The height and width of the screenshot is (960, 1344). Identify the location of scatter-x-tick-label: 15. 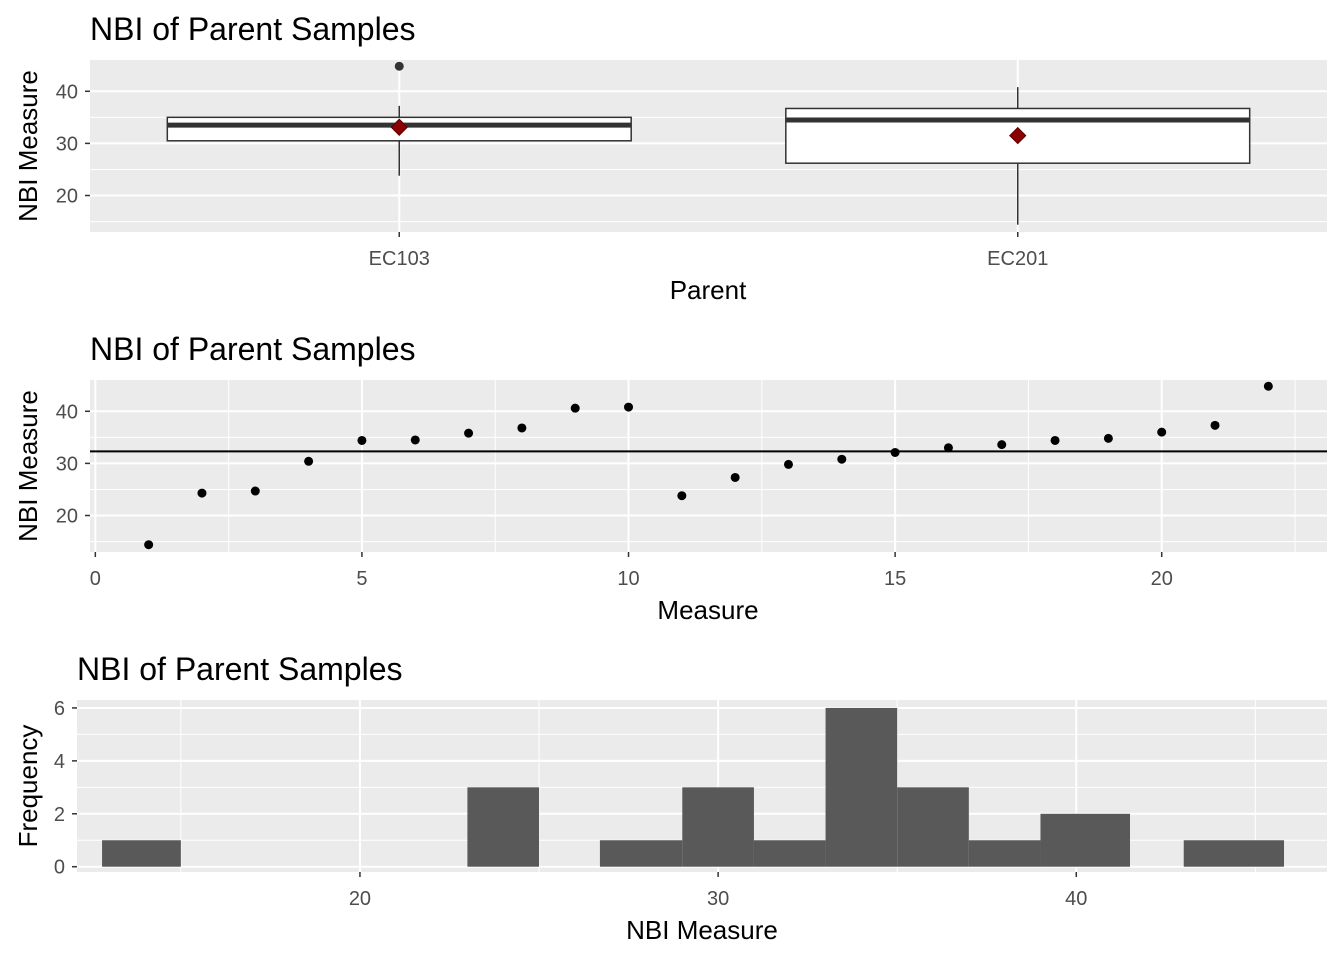
(895, 579).